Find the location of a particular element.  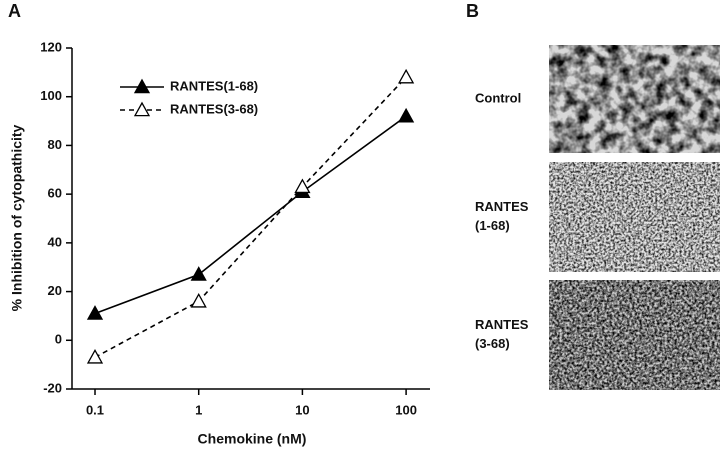

legend-label: RANTES(3-68) is located at coordinates (214, 108).